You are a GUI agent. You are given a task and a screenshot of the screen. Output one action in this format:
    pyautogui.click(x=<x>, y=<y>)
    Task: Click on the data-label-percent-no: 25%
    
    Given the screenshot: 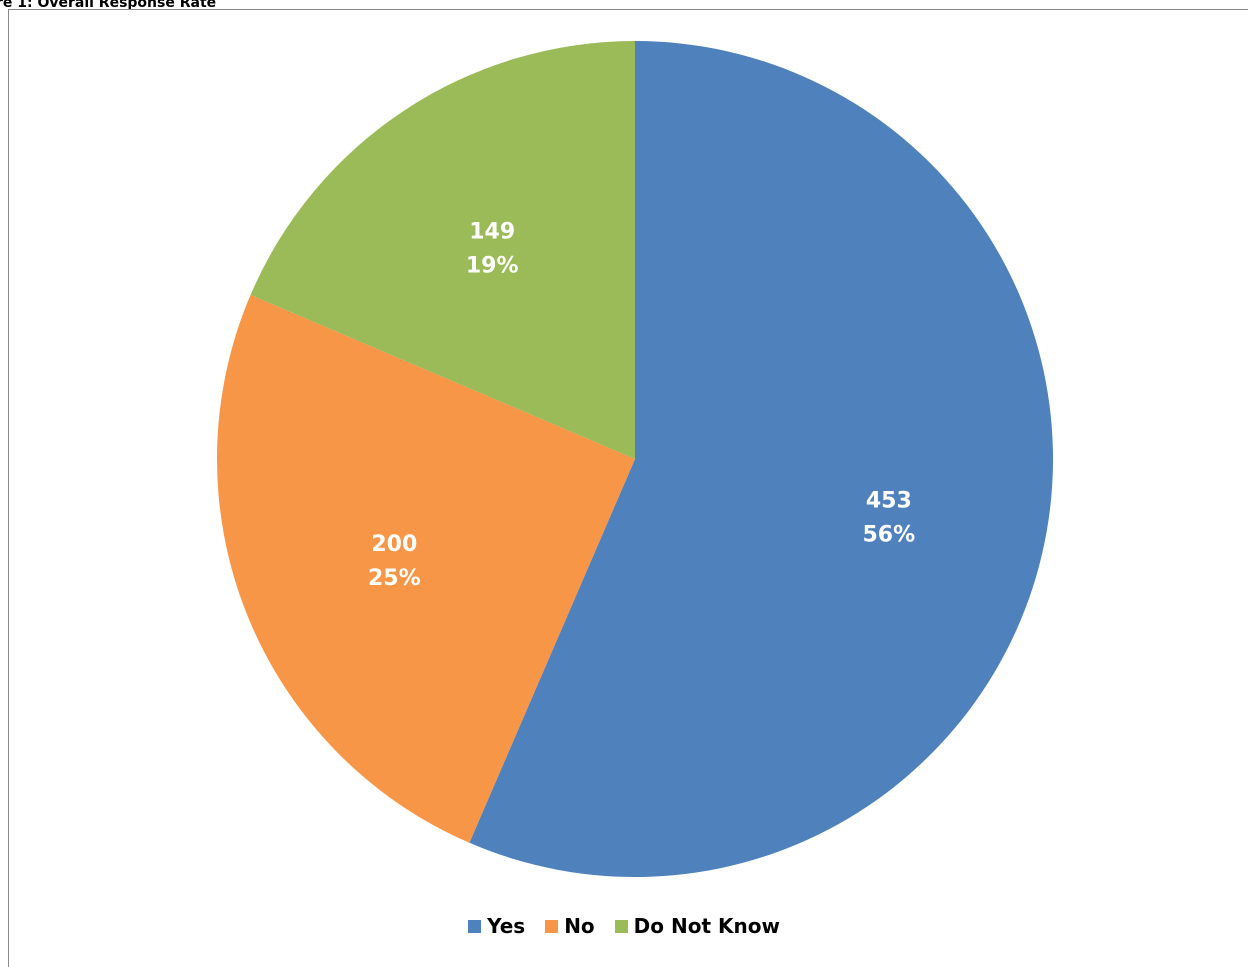 What is the action you would take?
    pyautogui.click(x=394, y=578)
    